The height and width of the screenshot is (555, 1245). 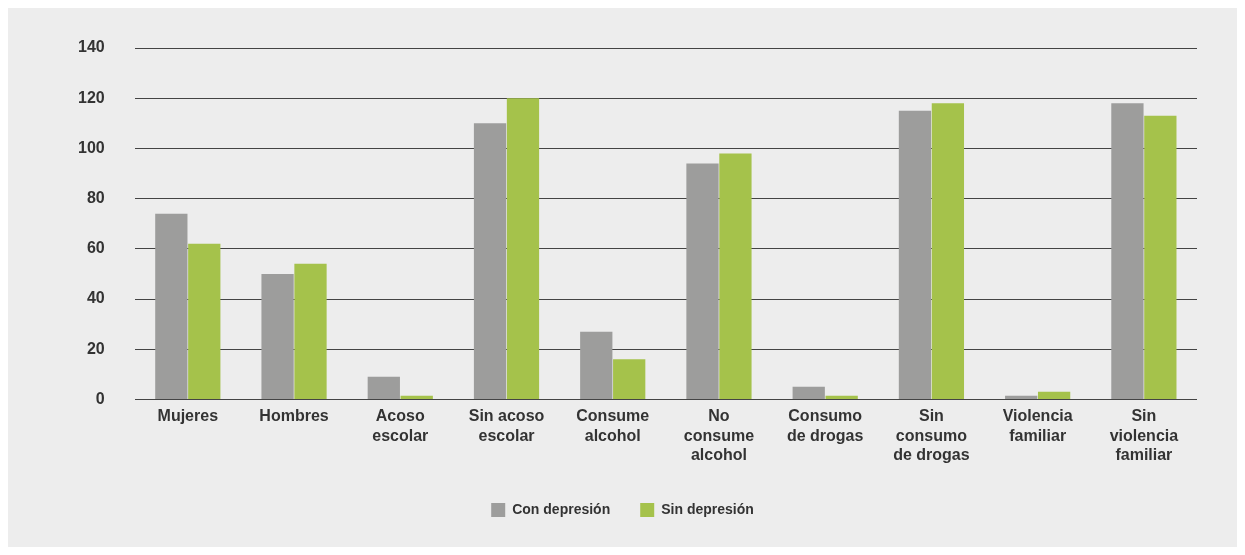 I want to click on y-tick-label: 20, so click(x=95, y=348).